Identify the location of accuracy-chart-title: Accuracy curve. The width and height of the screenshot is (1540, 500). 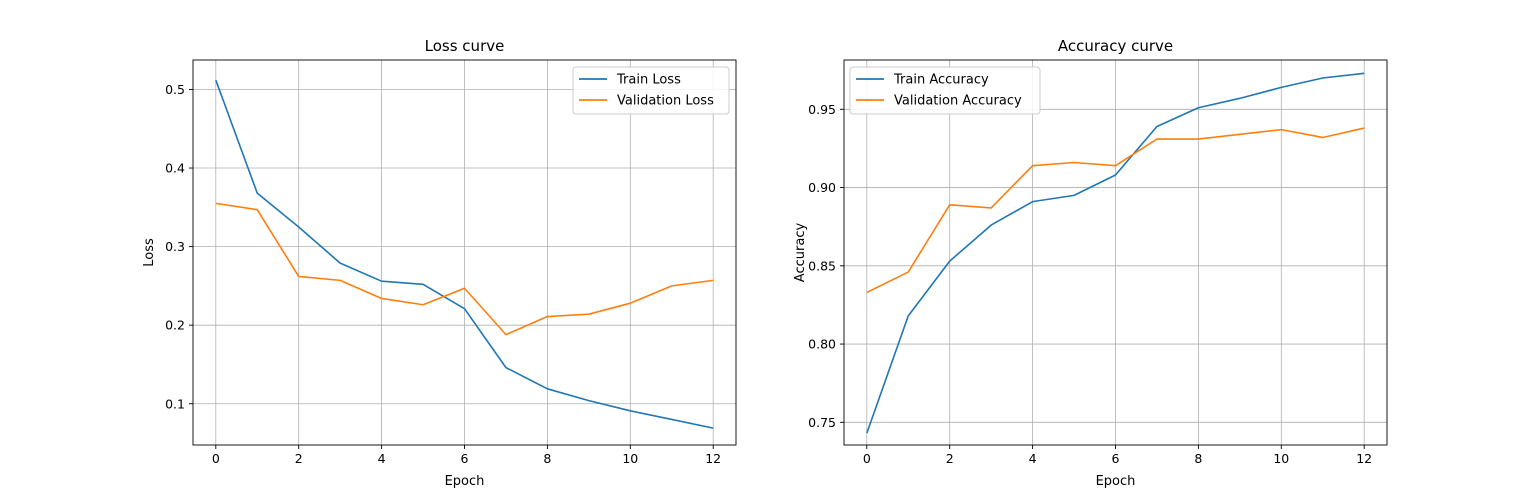
(1115, 46).